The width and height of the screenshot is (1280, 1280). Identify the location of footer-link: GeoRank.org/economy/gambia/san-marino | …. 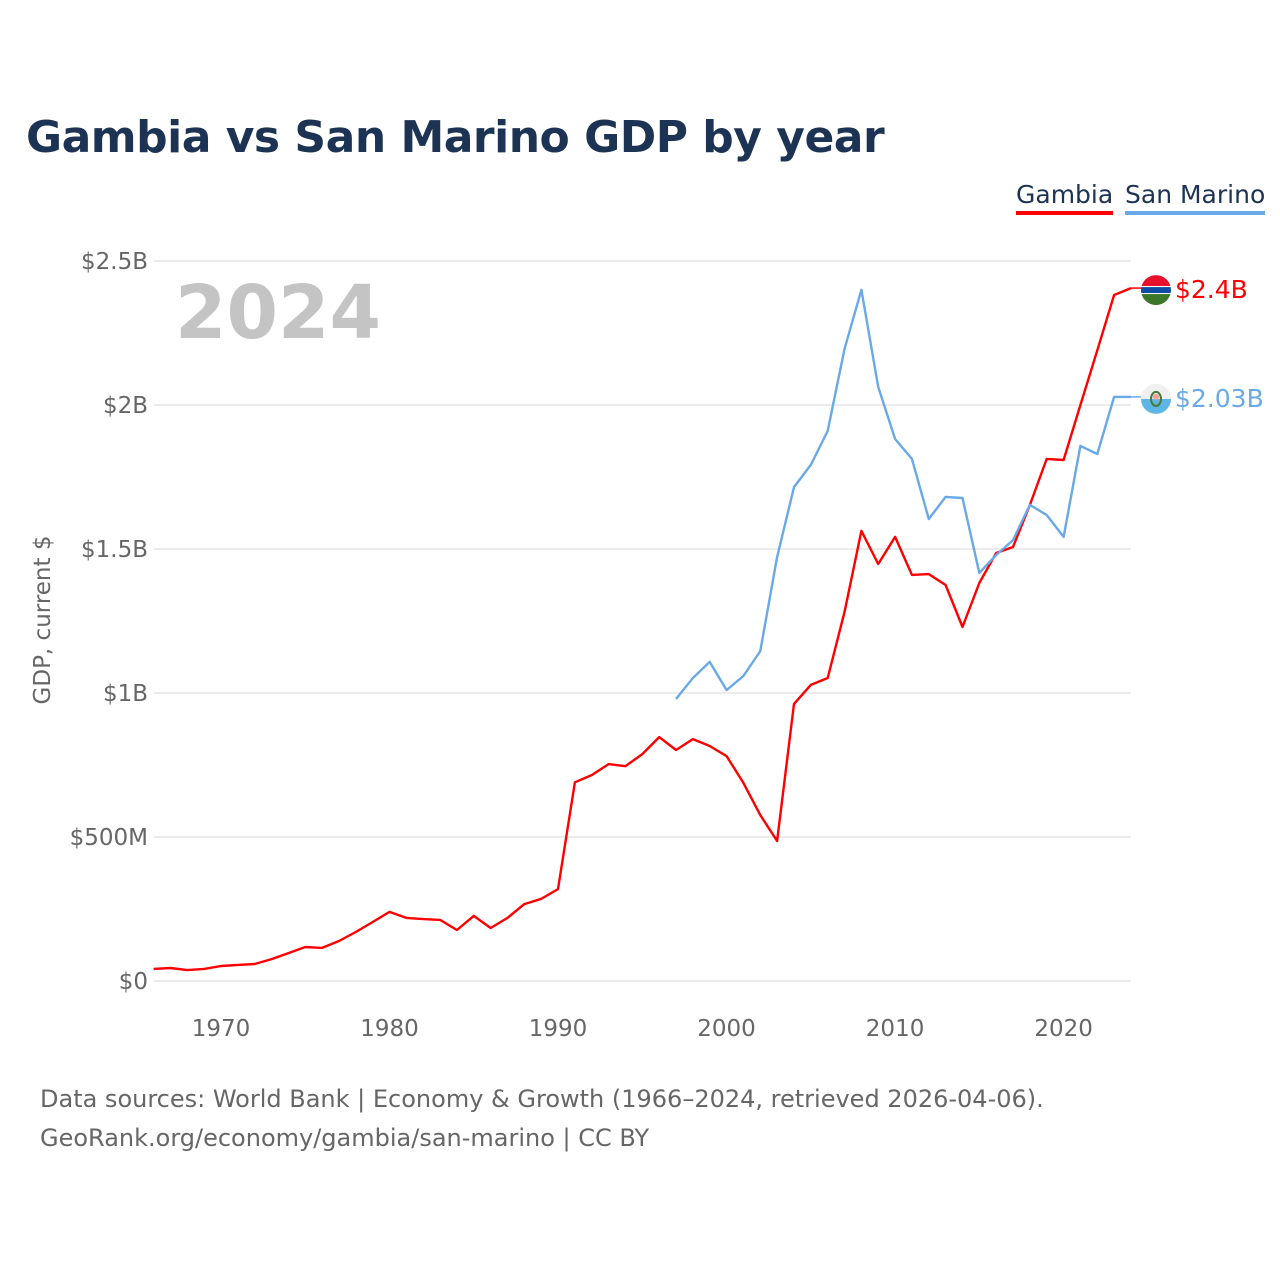
(345, 1138).